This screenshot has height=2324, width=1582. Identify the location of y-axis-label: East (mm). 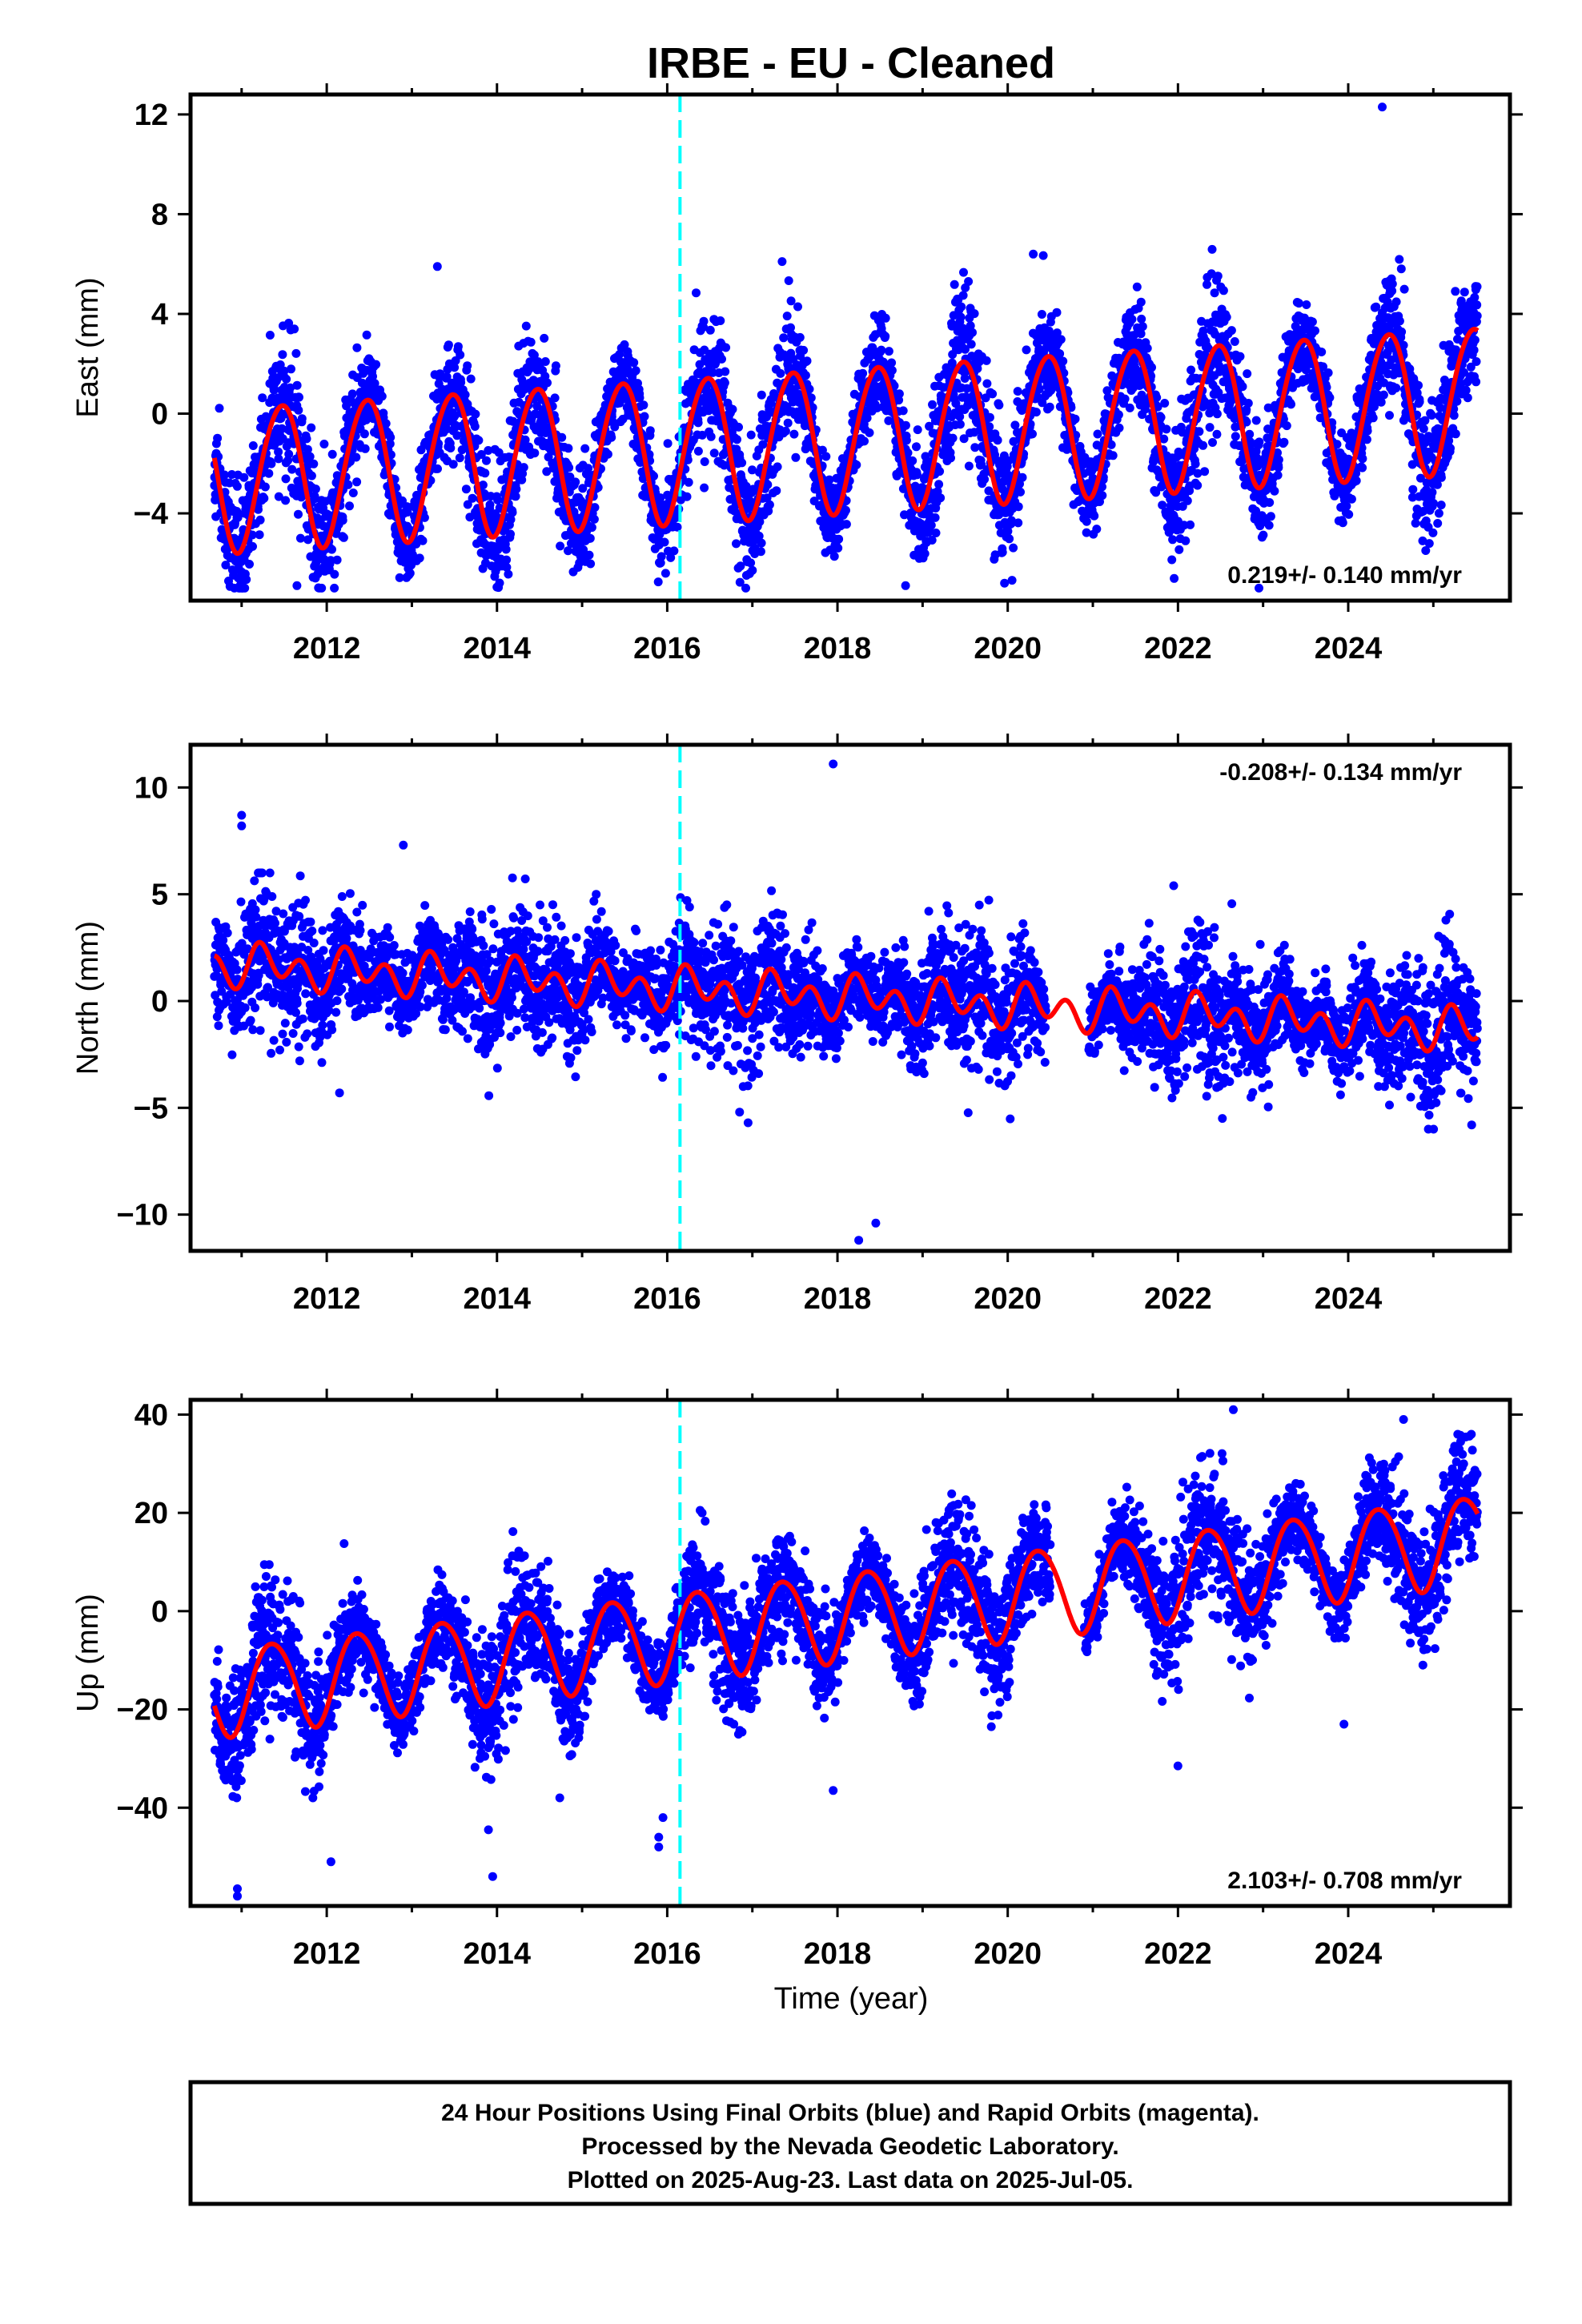
(88, 347).